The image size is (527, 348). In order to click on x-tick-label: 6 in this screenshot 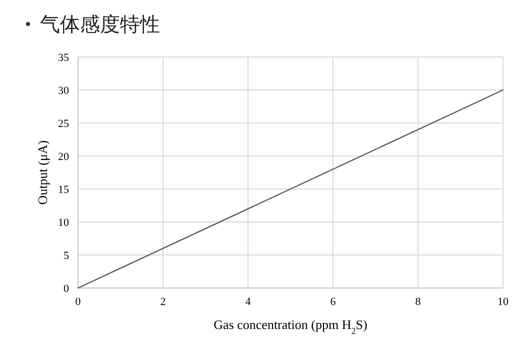, I will do `click(333, 302)`.